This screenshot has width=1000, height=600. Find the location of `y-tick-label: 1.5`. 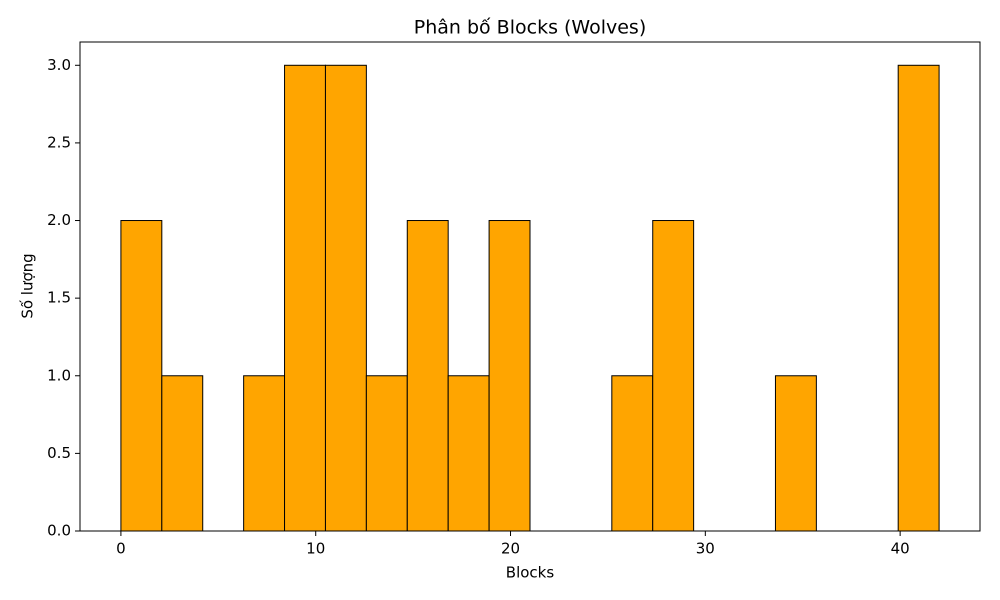

y-tick-label: 1.5 is located at coordinates (59, 298).